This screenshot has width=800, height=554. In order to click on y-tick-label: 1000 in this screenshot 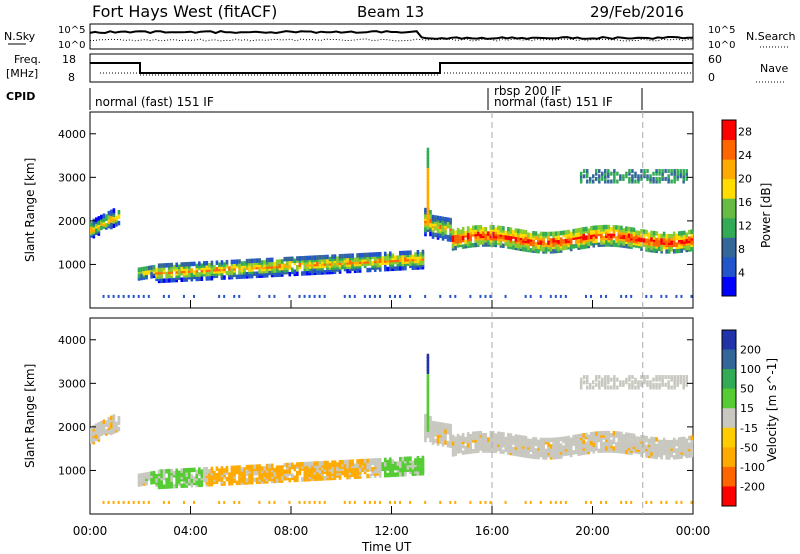, I will do `click(72, 264)`.